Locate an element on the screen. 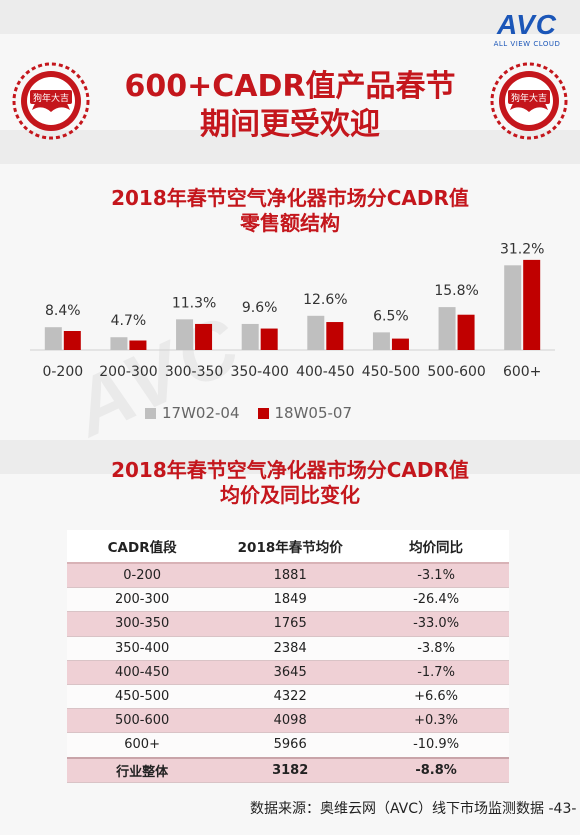 The image size is (580, 835). table-cell: 500-600 is located at coordinates (142, 721).